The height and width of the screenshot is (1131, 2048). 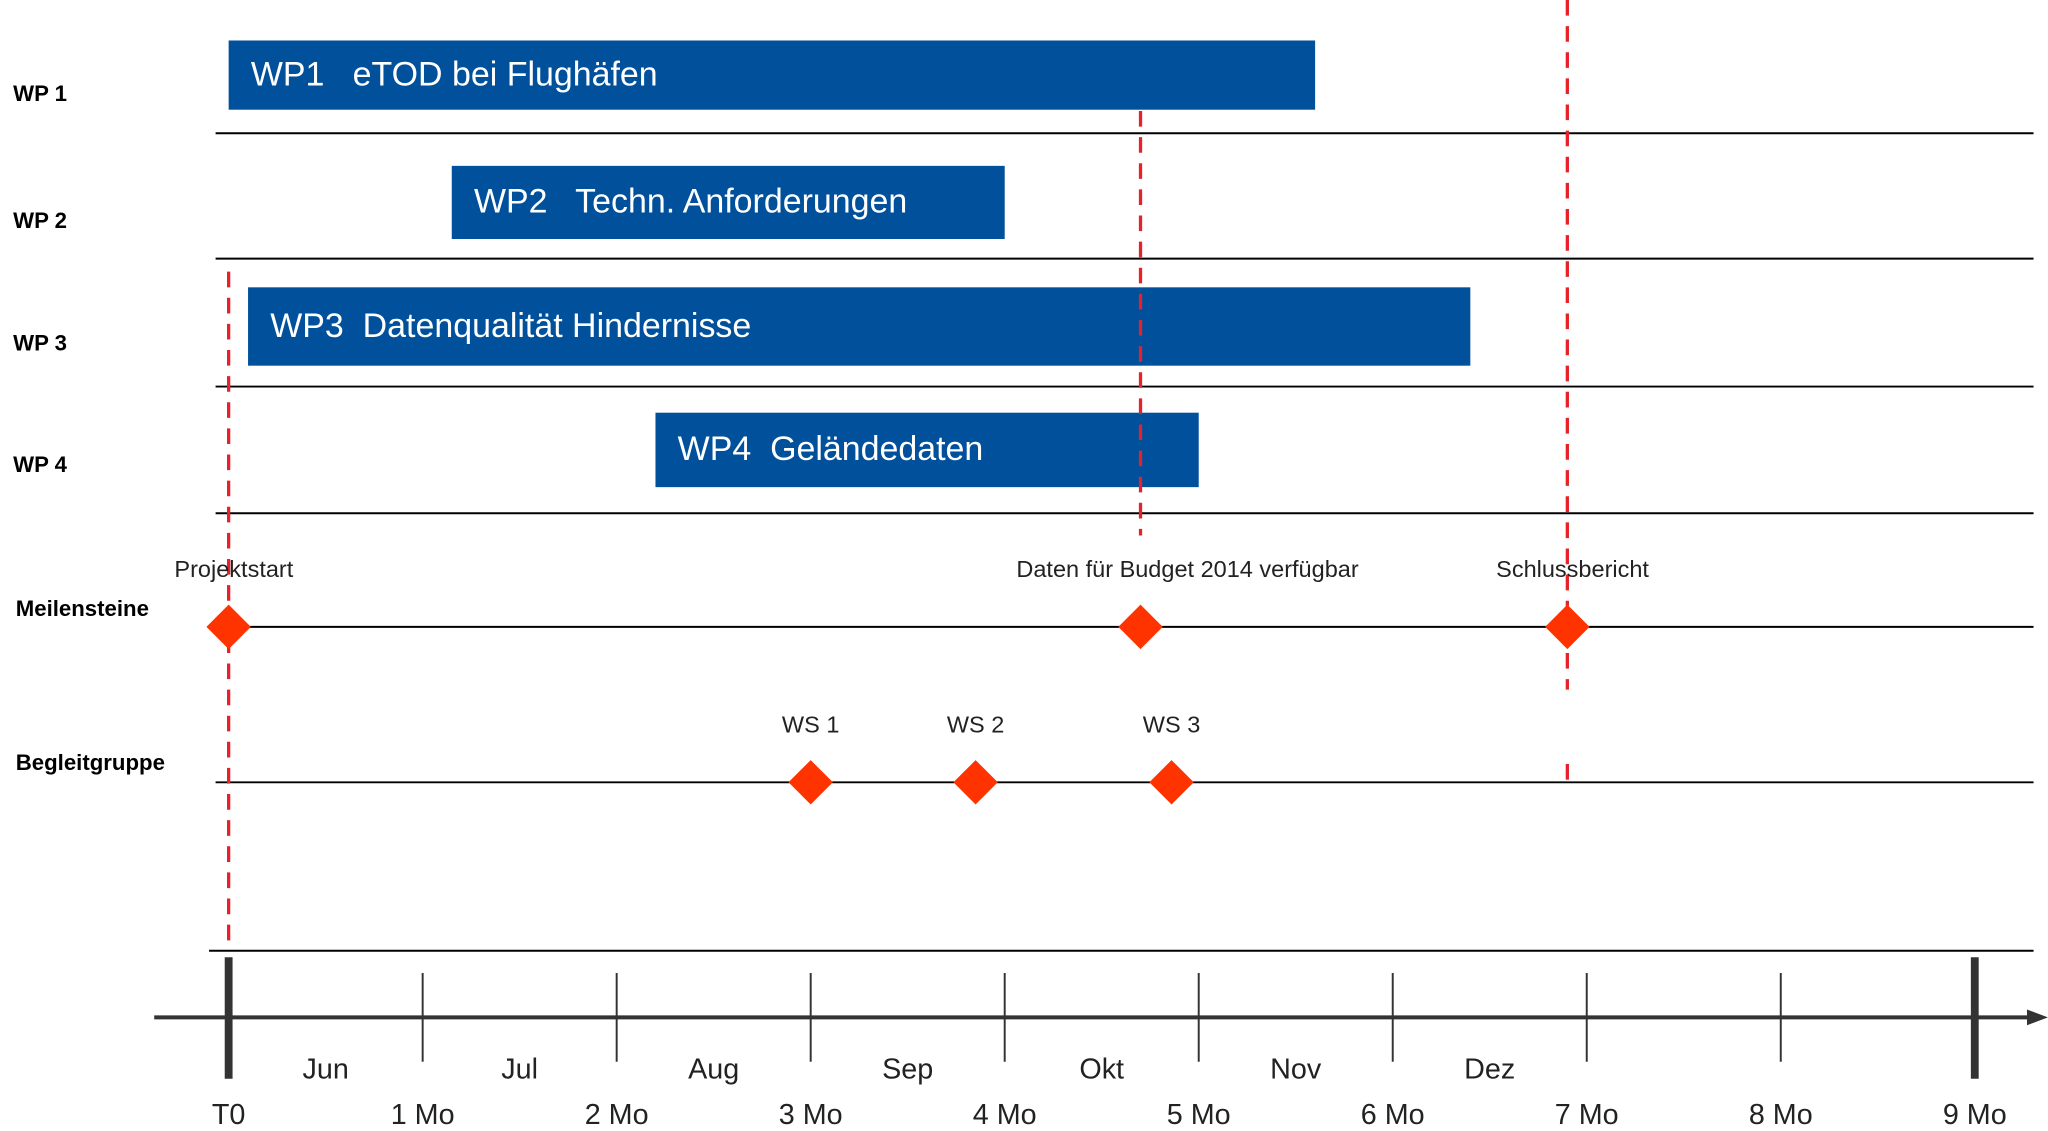 What do you see at coordinates (831, 449) in the screenshot?
I see `task-label: WP4 Geländedaten` at bounding box center [831, 449].